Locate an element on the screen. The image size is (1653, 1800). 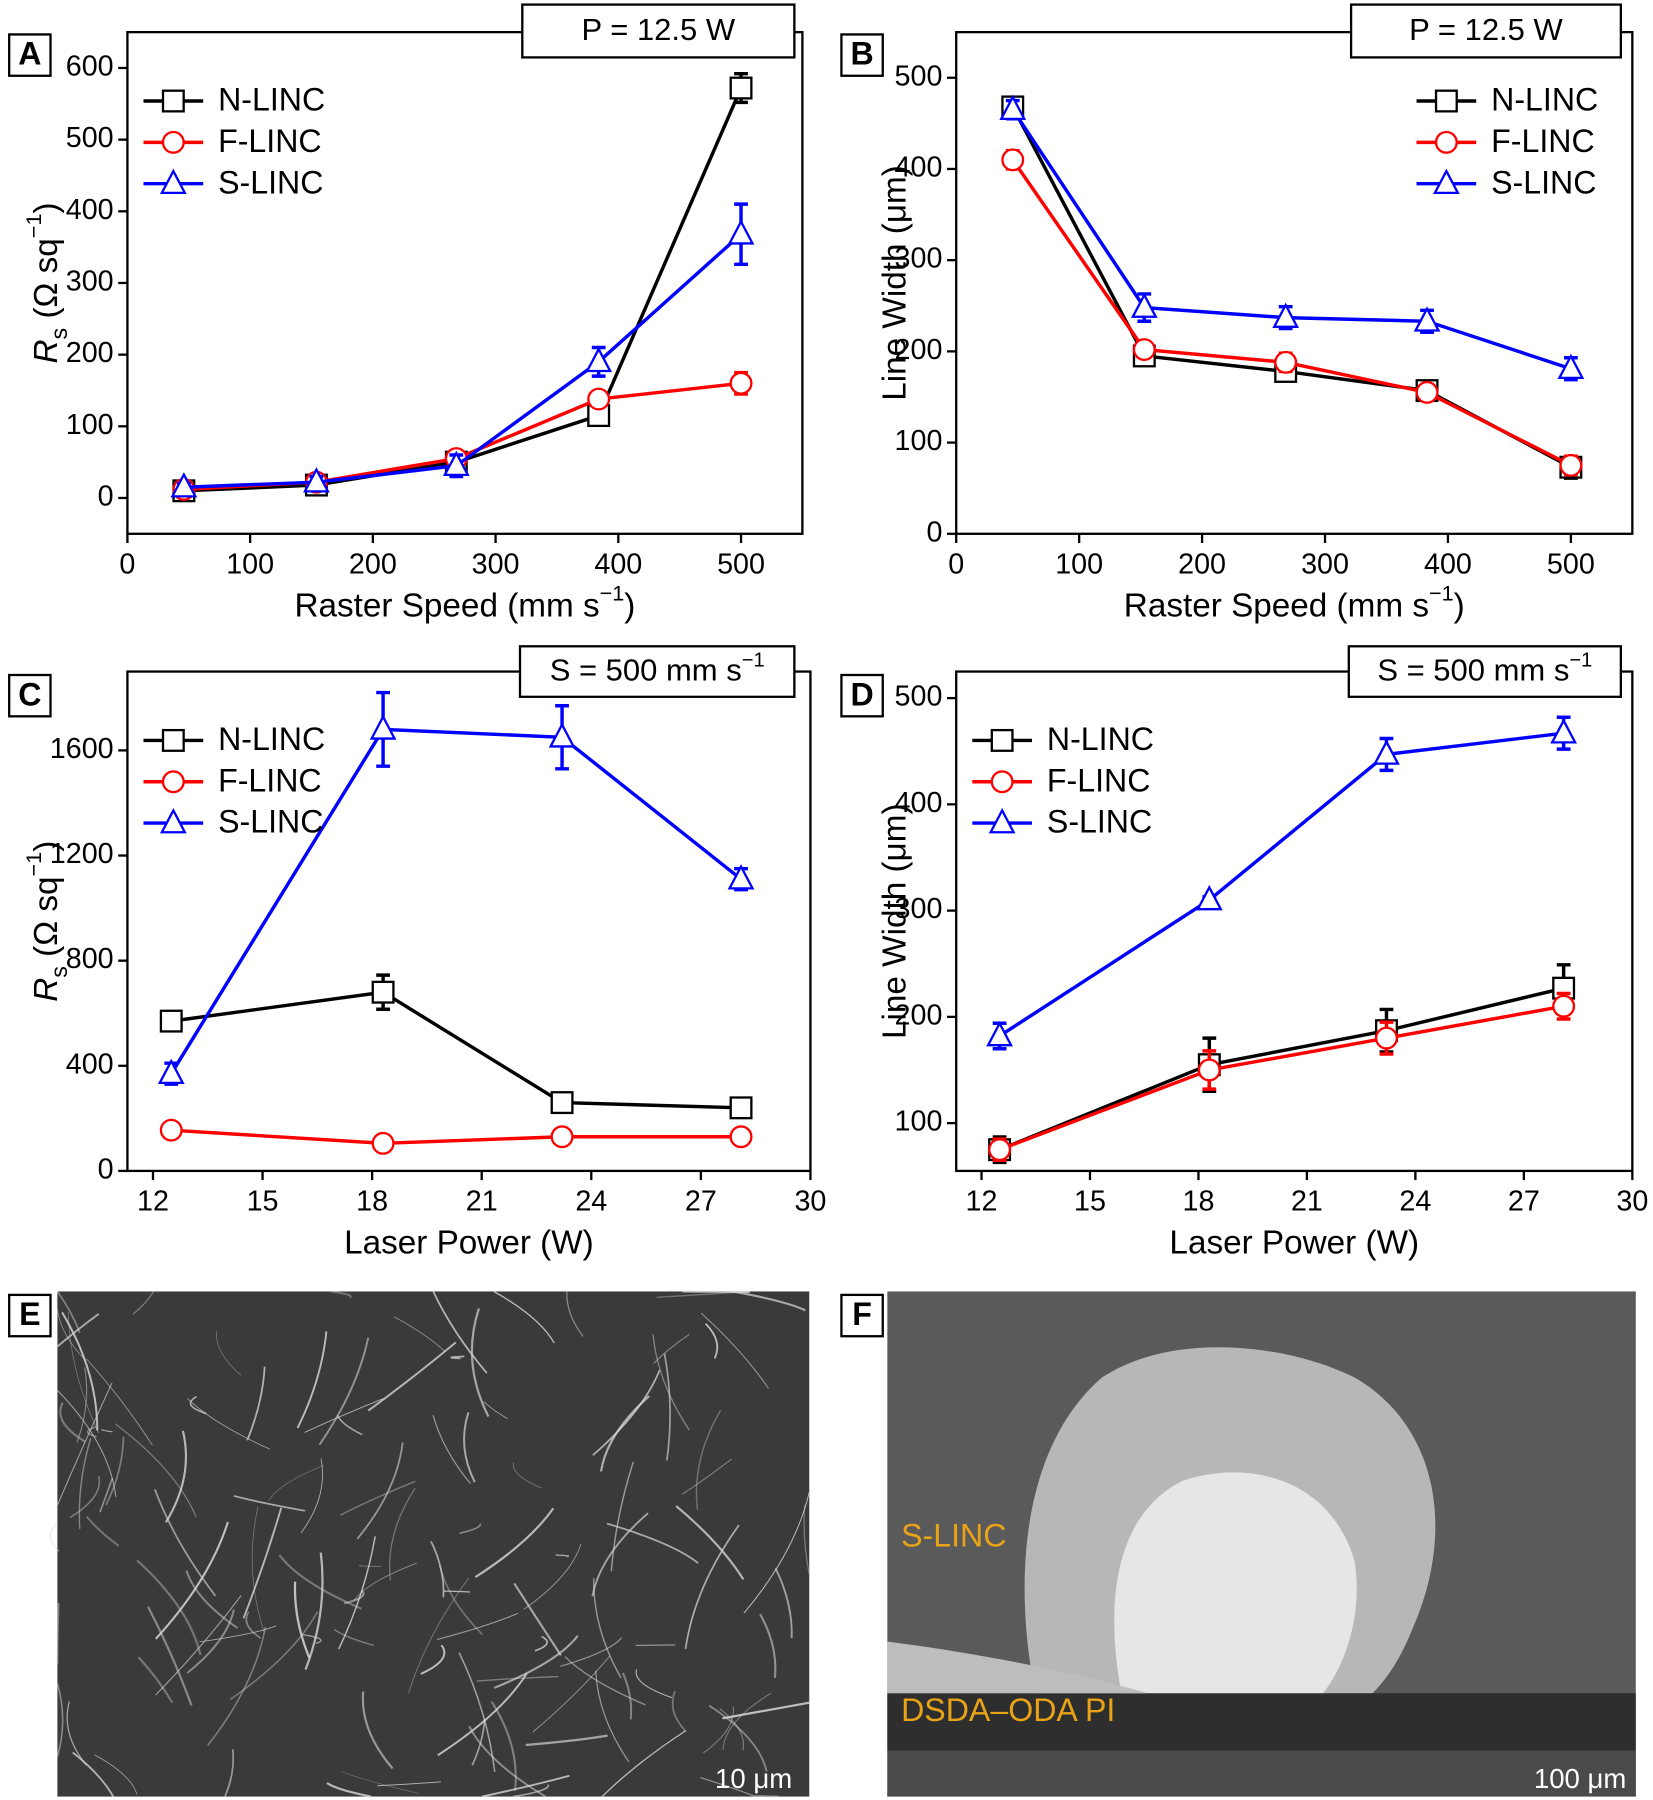
y-tick-label: 0 is located at coordinates (934, 532).